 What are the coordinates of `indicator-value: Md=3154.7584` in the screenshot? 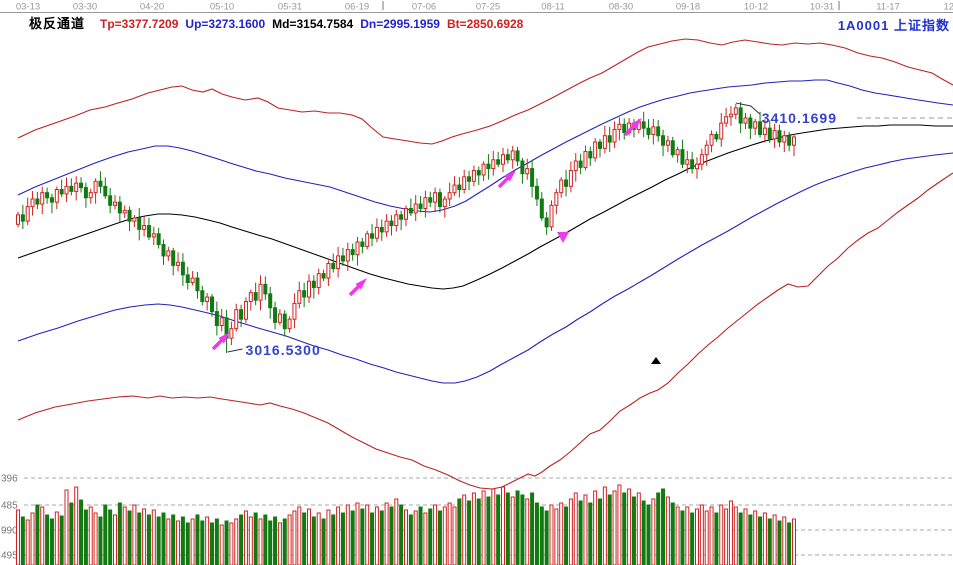 It's located at (313, 24).